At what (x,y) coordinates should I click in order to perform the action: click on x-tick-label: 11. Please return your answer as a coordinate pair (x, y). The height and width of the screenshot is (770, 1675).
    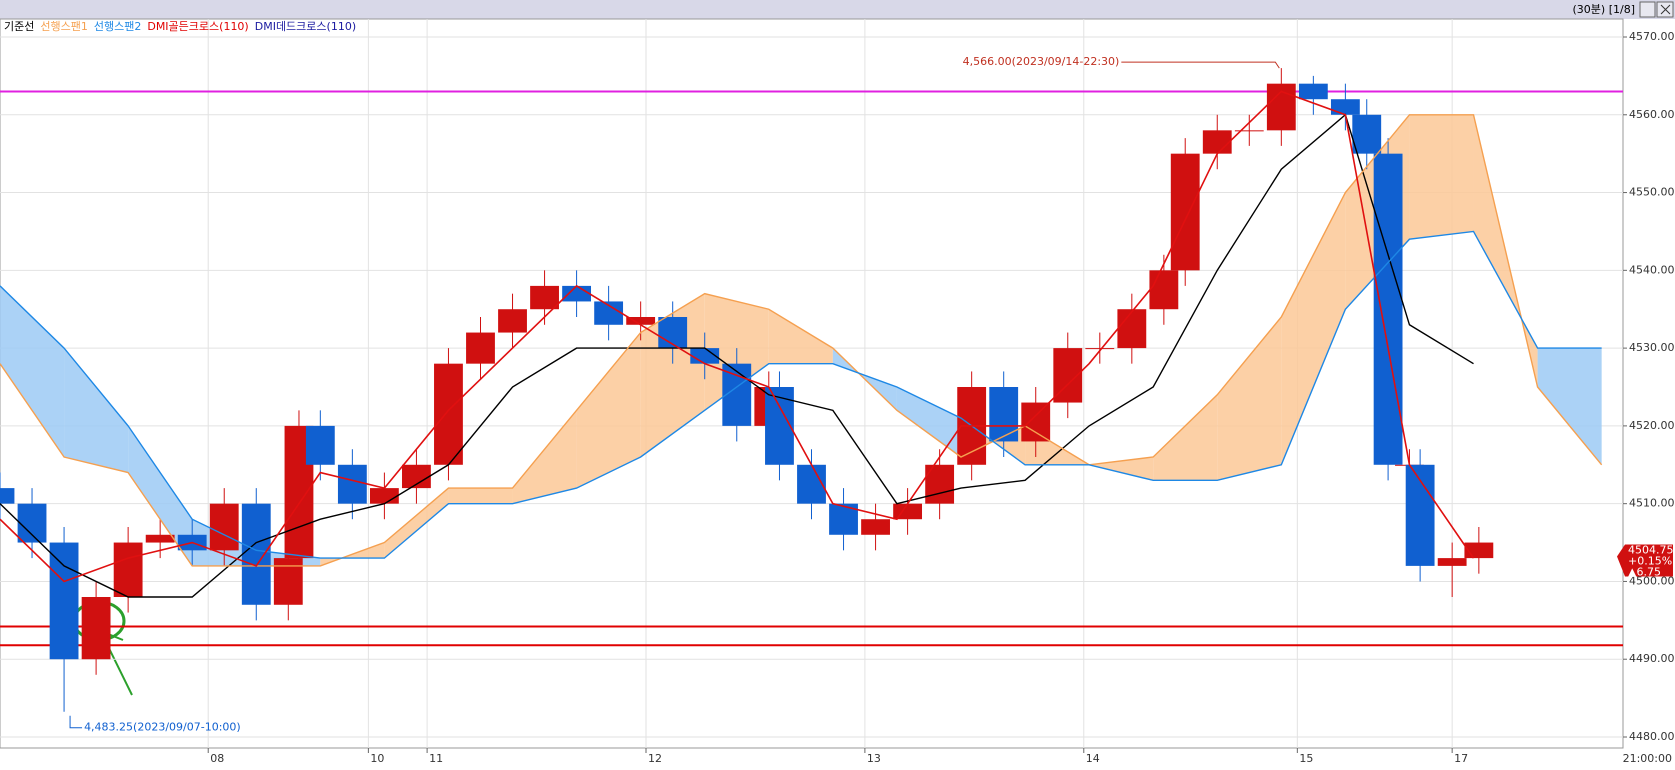
    Looking at the image, I should click on (436, 758).